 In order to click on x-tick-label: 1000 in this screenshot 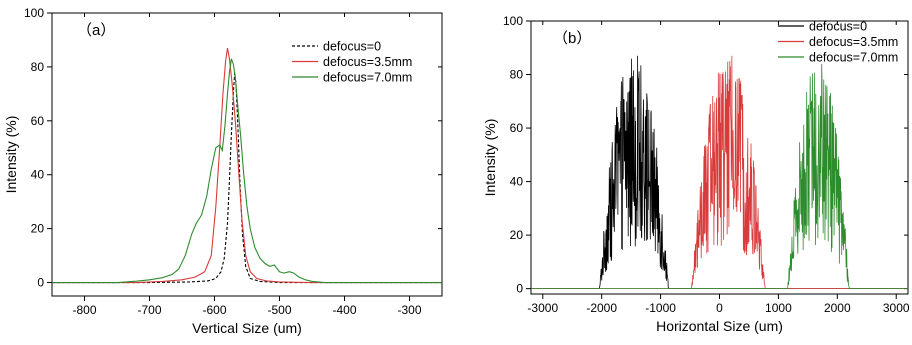, I will do `click(778, 308)`.